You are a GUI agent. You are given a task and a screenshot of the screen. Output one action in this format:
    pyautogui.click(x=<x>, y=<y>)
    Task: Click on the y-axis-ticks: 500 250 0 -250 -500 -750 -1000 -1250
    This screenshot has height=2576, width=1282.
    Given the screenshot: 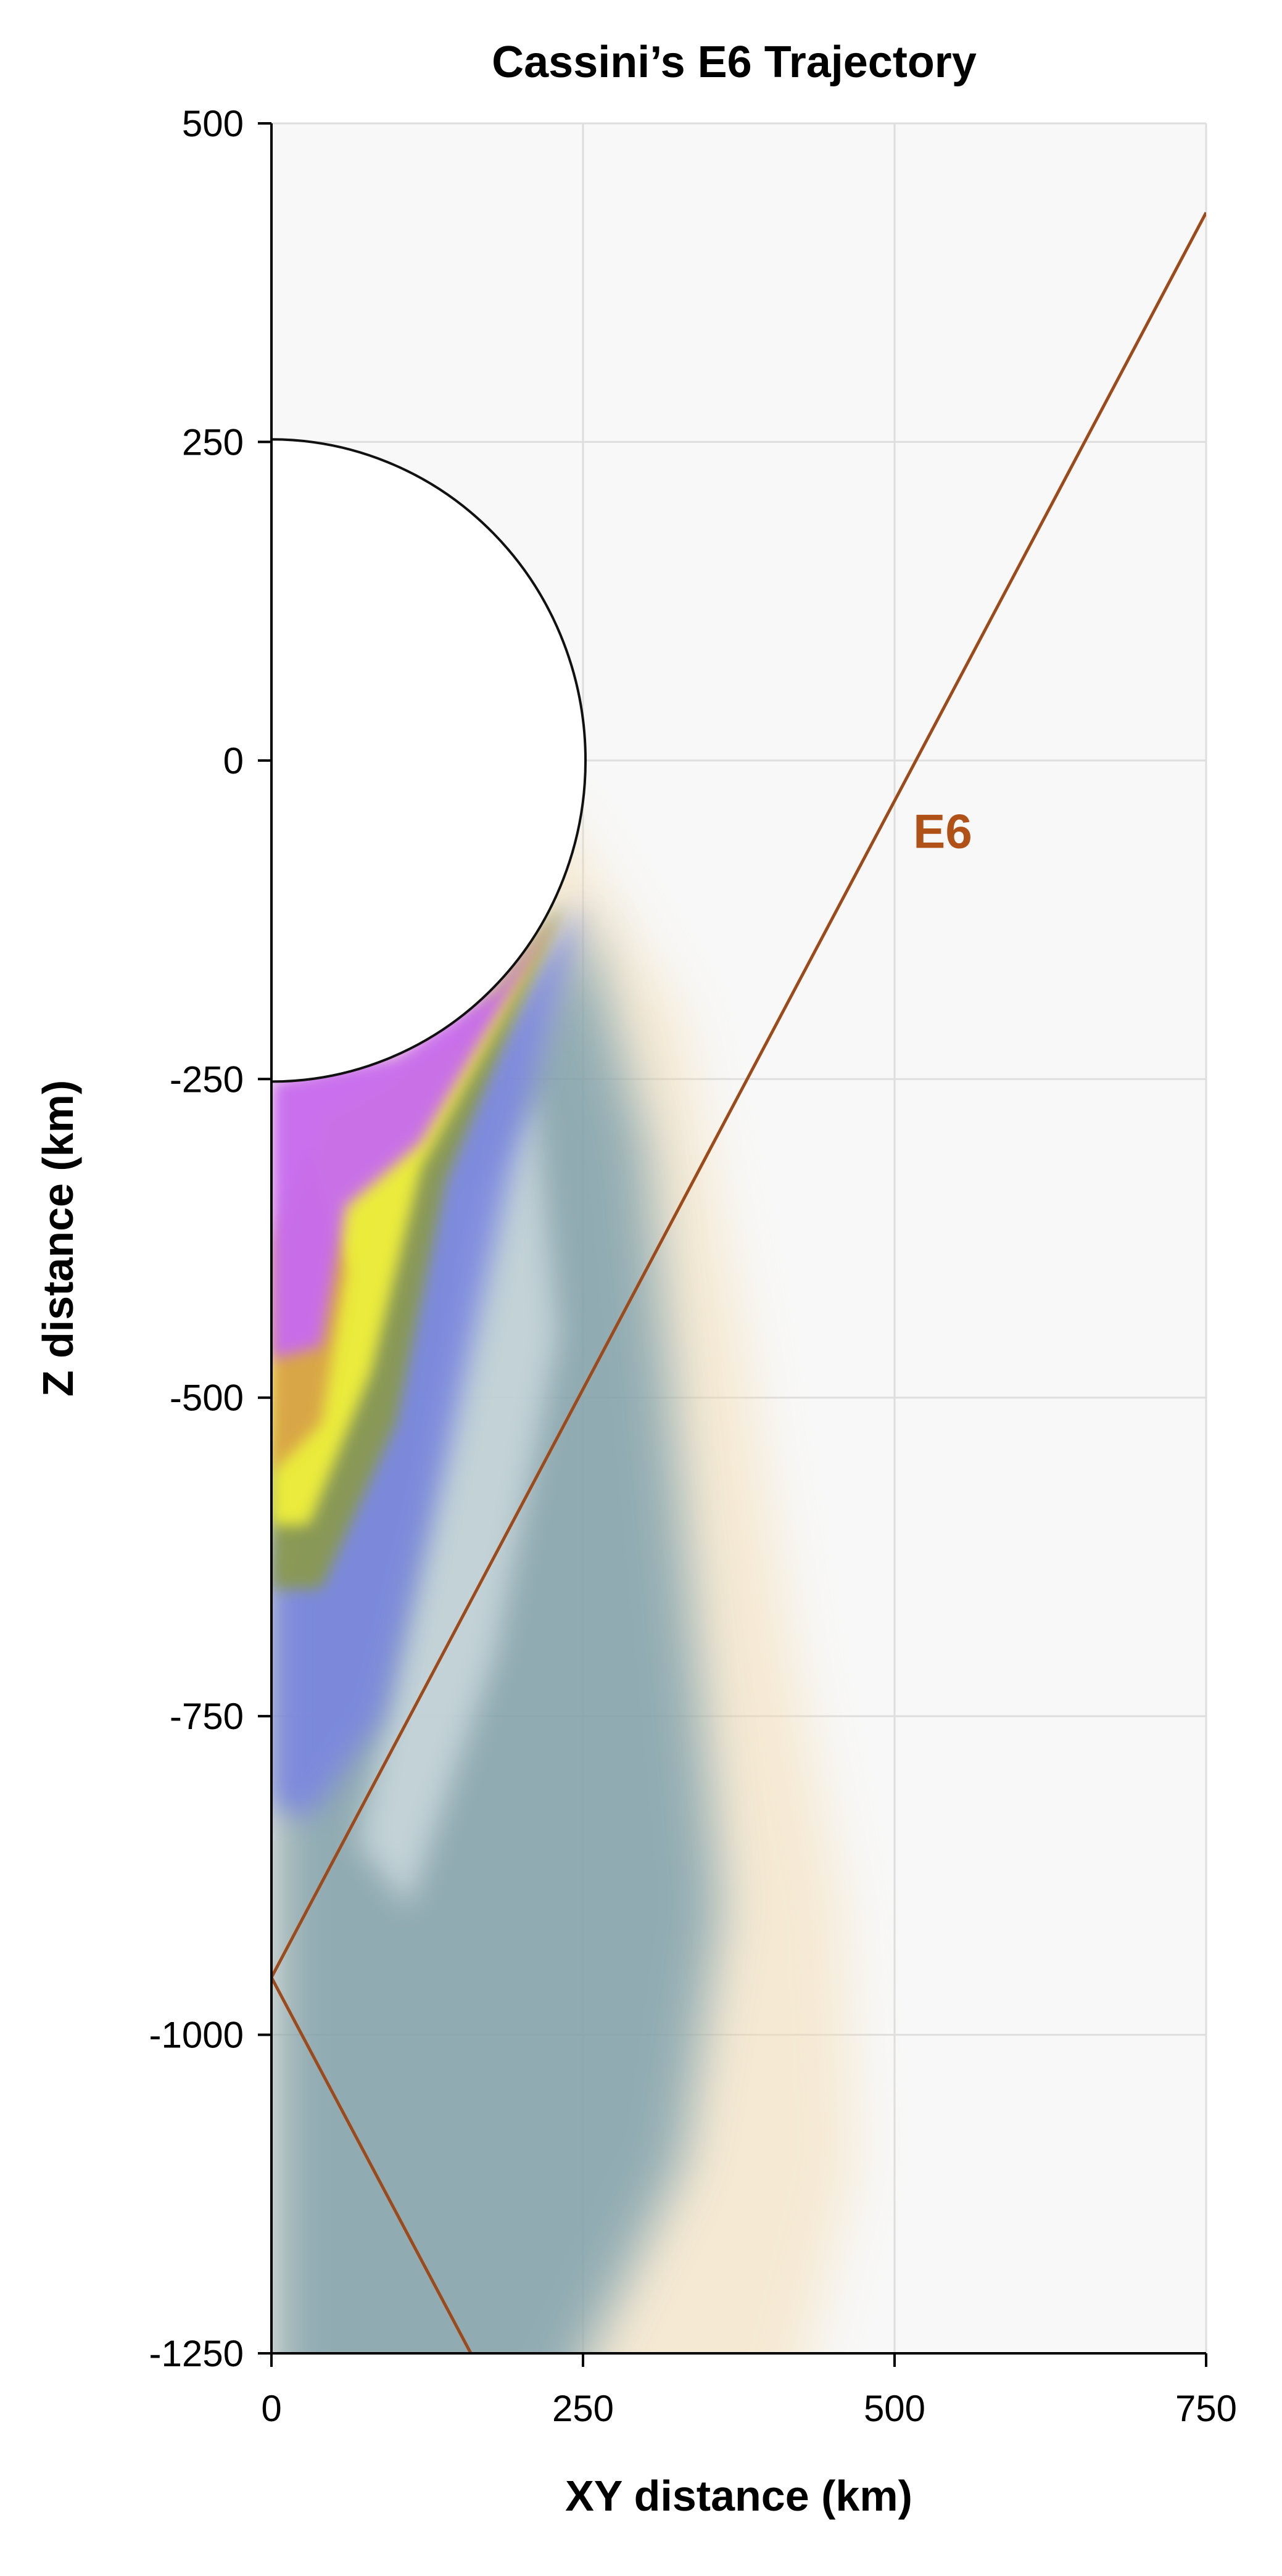 What is the action you would take?
    pyautogui.click(x=210, y=1238)
    